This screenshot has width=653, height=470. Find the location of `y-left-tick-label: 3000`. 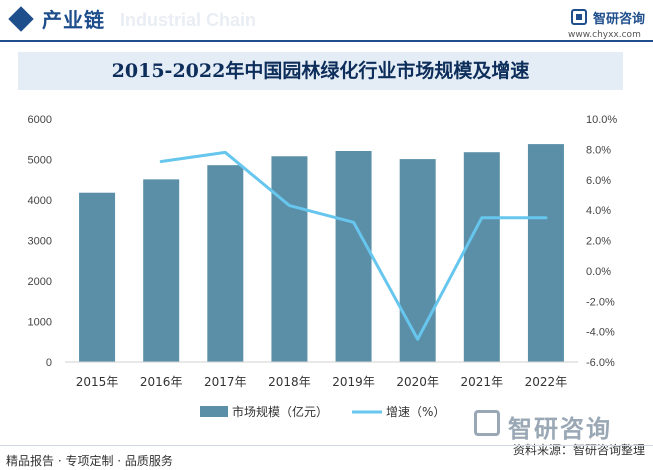

y-left-tick-label: 3000 is located at coordinates (40, 242).